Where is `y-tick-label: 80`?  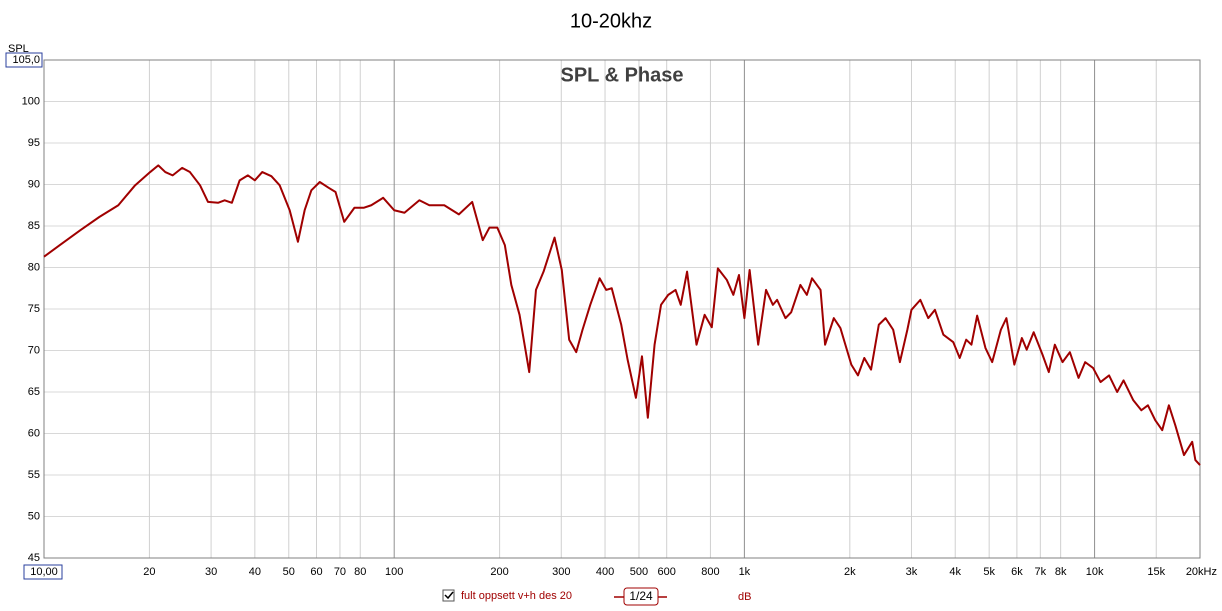
y-tick-label: 80 is located at coordinates (34, 267).